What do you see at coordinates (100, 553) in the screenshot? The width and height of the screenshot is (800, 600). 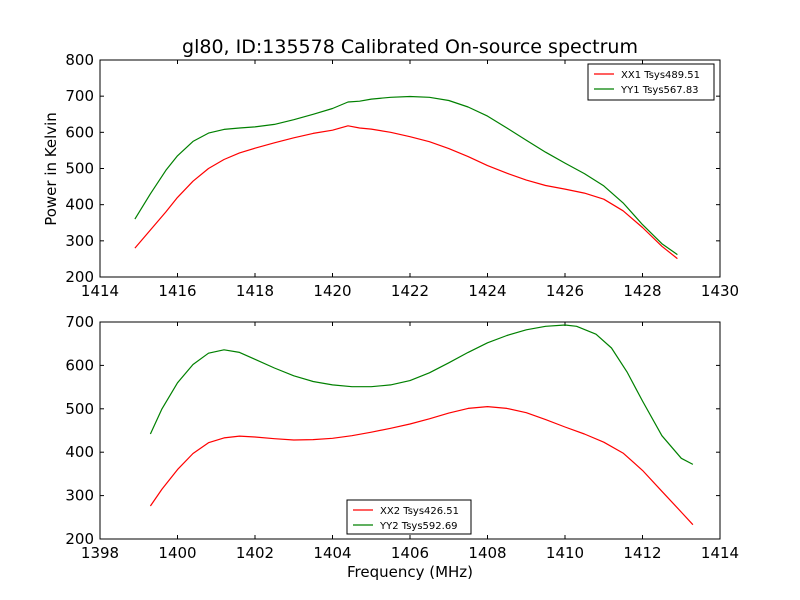 I see `x-tick-label: 1398` at bounding box center [100, 553].